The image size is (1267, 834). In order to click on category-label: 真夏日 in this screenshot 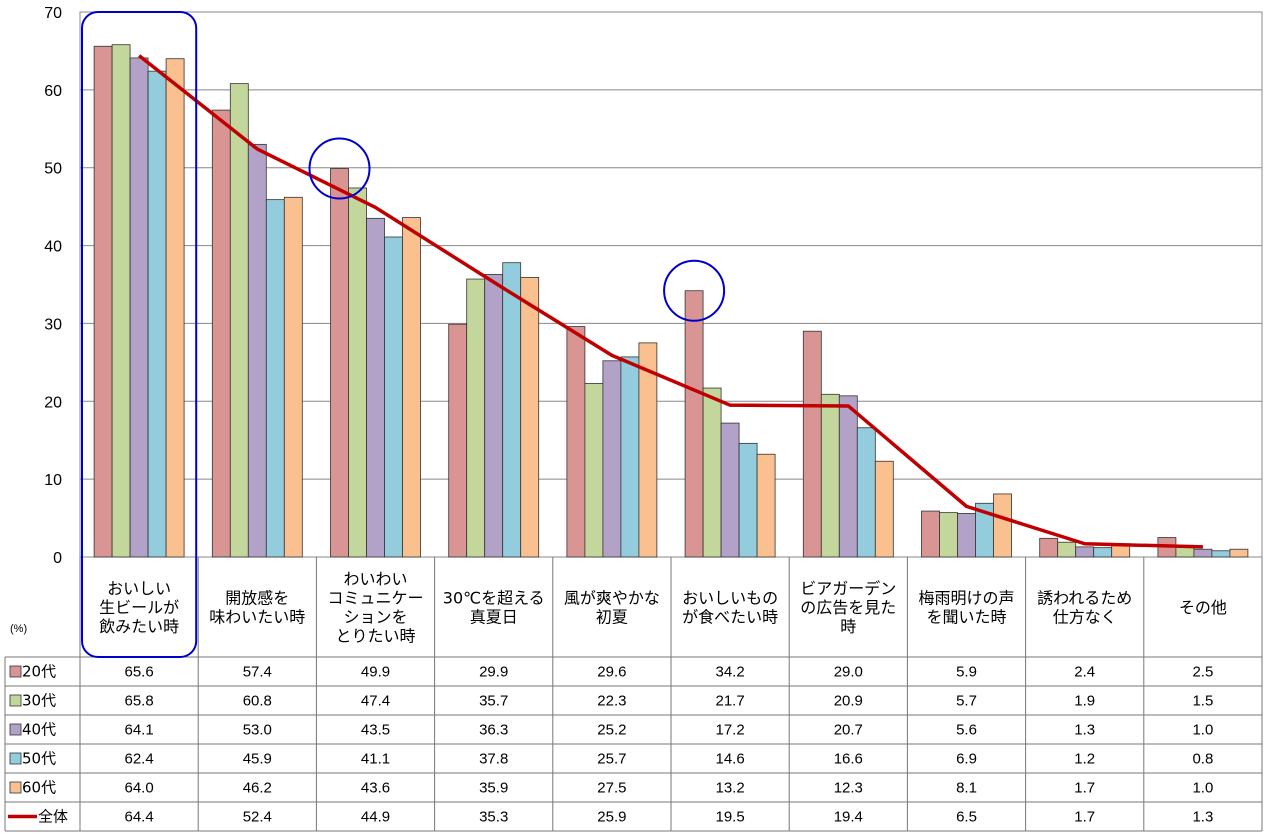, I will do `click(494, 617)`.